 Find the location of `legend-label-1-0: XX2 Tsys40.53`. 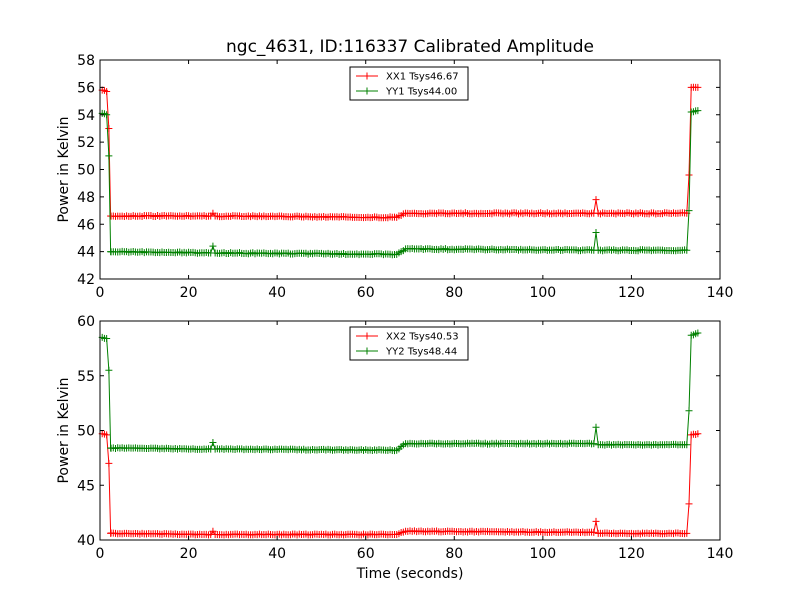

legend-label-1-0: XX2 Tsys40.53 is located at coordinates (422, 337).